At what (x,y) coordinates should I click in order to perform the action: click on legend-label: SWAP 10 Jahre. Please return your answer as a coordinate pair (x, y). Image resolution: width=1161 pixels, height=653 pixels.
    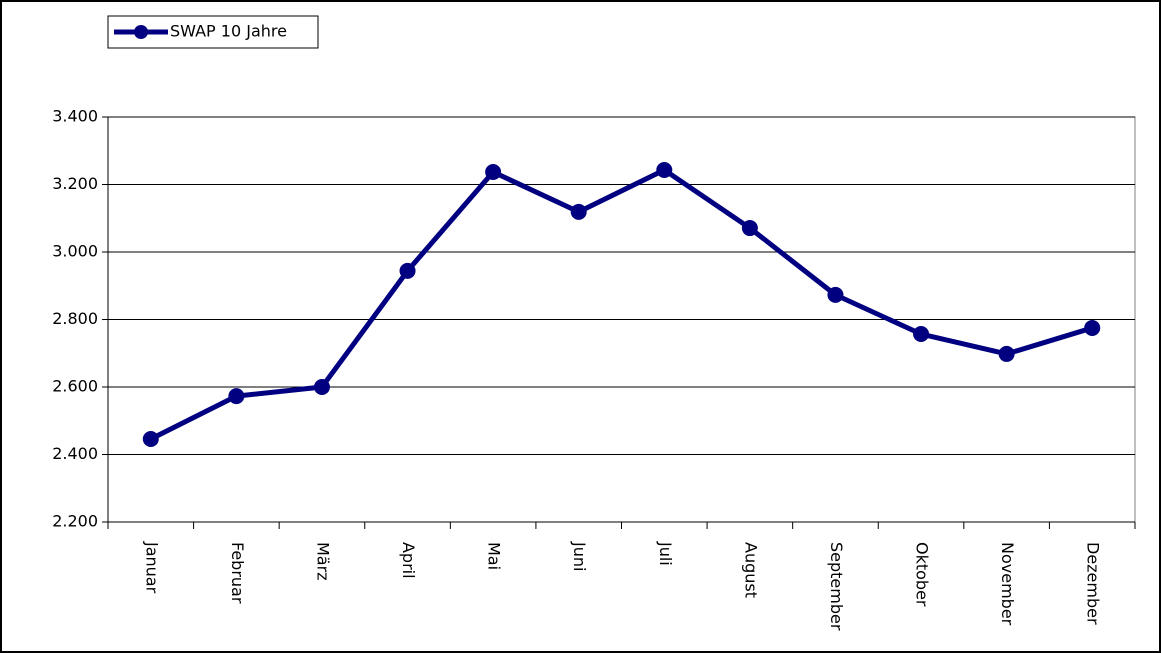
    Looking at the image, I should click on (228, 31).